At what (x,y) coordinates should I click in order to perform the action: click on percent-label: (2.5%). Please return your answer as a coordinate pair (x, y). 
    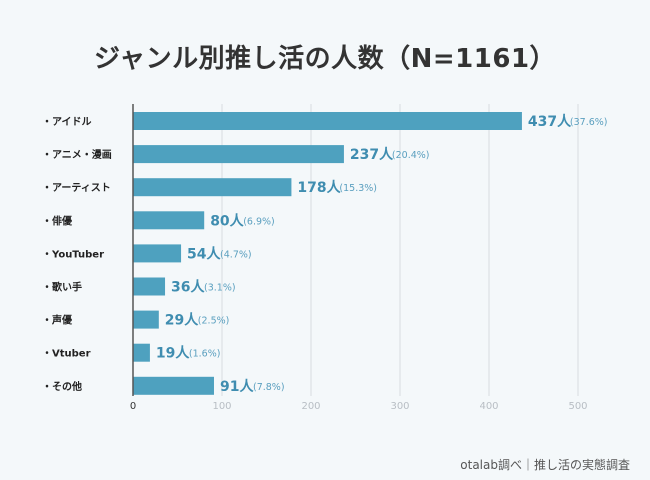
    Looking at the image, I should click on (214, 321).